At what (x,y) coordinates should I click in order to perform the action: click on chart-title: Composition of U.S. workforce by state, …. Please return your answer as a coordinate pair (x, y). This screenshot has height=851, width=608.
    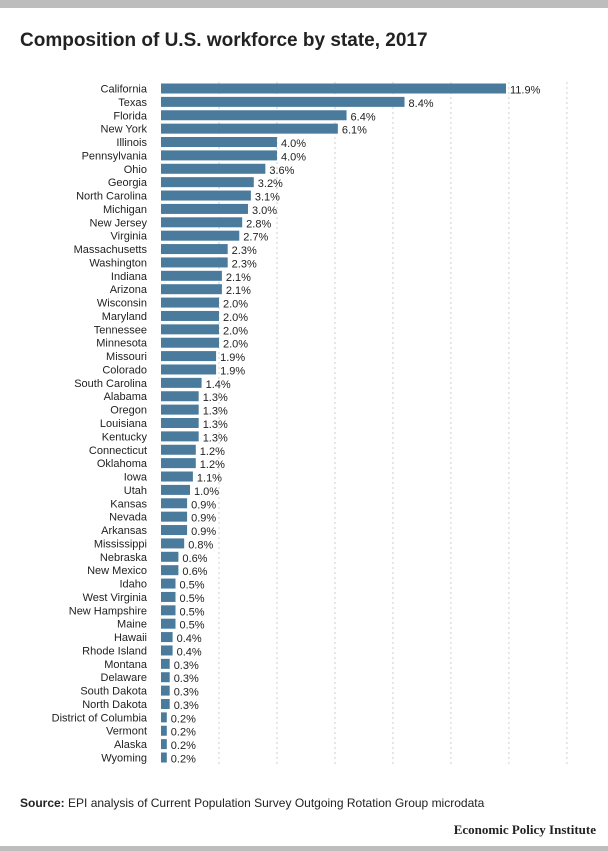
    Looking at the image, I should click on (224, 40).